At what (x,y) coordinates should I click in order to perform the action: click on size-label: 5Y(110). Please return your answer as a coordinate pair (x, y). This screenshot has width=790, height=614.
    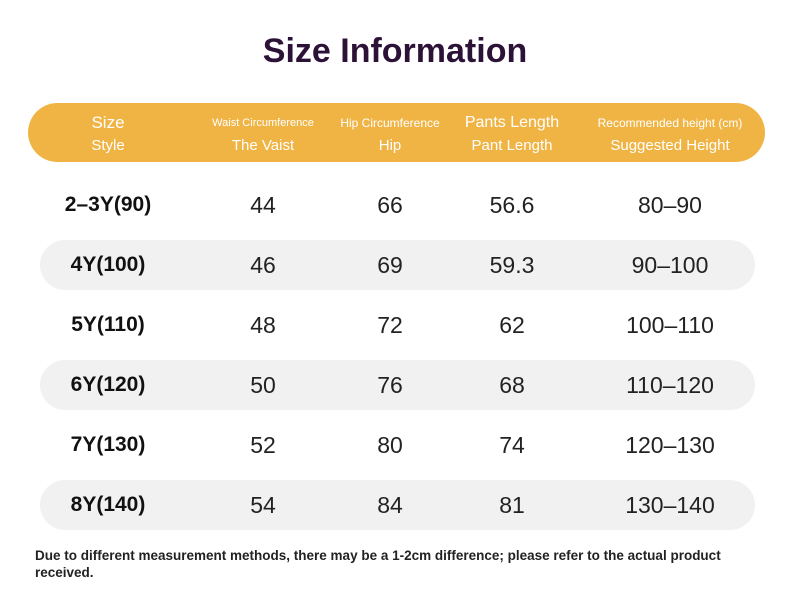
    Looking at the image, I should click on (108, 324).